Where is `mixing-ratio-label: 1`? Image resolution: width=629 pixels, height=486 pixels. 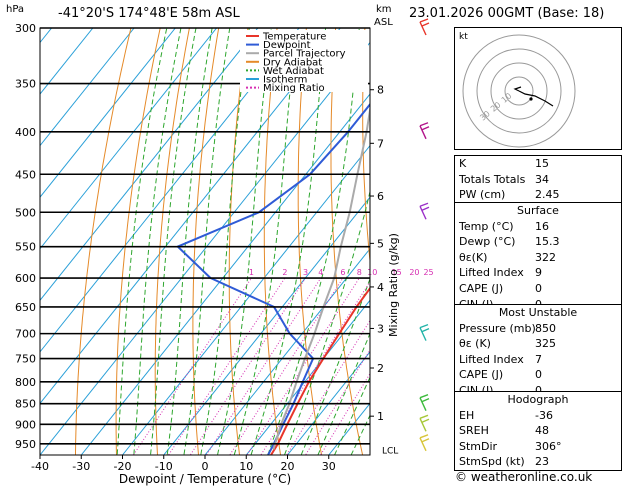
mixing-ratio-label: 1 is located at coordinates (251, 272).